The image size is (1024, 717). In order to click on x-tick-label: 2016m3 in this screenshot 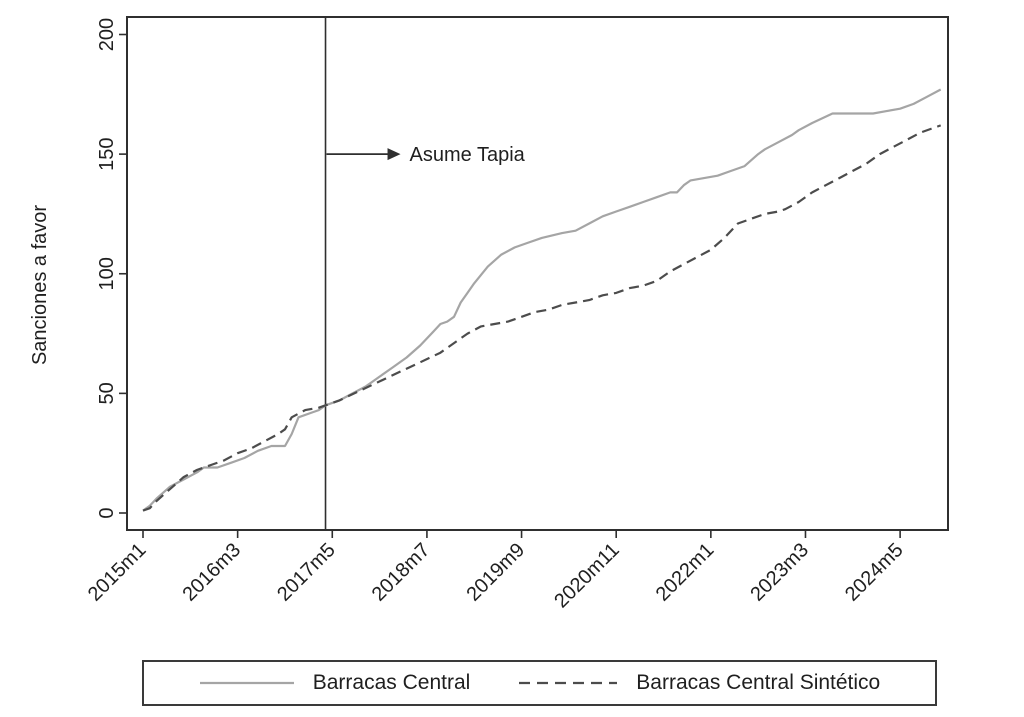, I will do `click(212, 572)`.